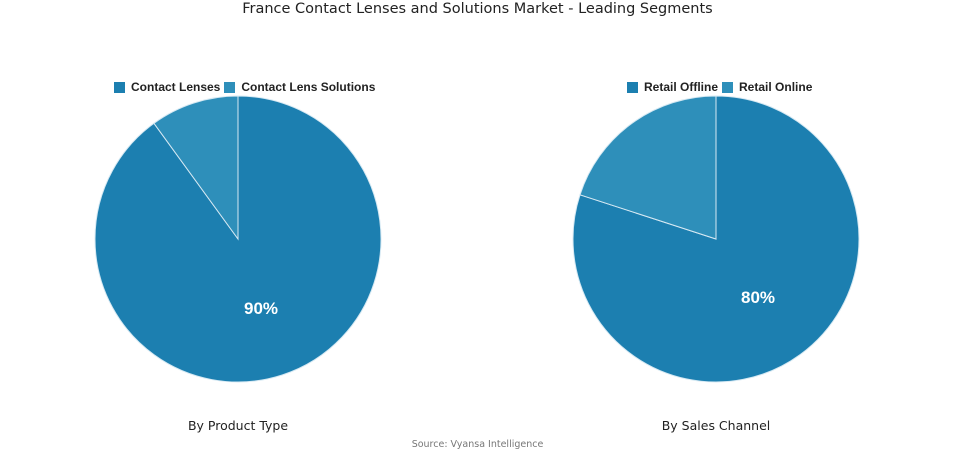 This screenshot has height=454, width=955. What do you see at coordinates (776, 87) in the screenshot?
I see `legend-label: Retail Online` at bounding box center [776, 87].